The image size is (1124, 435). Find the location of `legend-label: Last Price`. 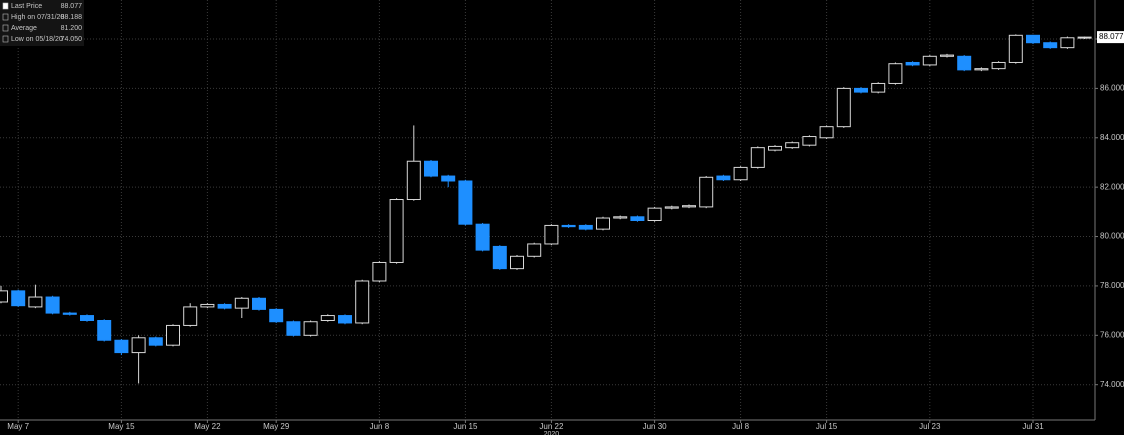

legend-label: Last Price is located at coordinates (26, 6).